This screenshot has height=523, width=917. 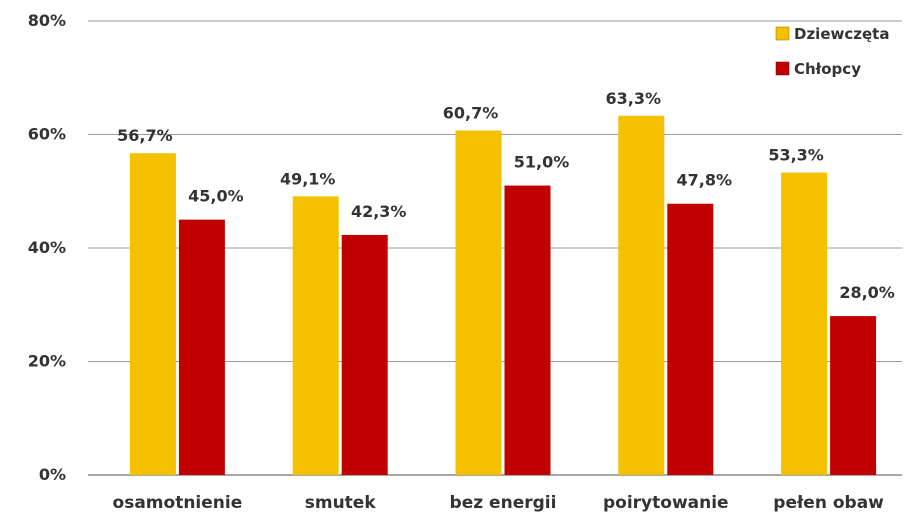 What do you see at coordinates (827, 69) in the screenshot?
I see `legend-label-boys: Chłopcy` at bounding box center [827, 69].